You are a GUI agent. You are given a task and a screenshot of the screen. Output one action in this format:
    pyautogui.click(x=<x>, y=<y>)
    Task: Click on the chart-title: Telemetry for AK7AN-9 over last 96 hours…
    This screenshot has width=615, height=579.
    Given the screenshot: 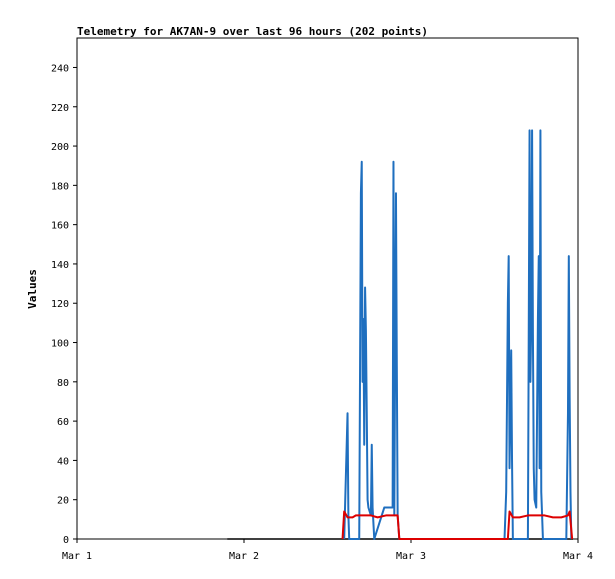 What is the action you would take?
    pyautogui.click(x=252, y=31)
    